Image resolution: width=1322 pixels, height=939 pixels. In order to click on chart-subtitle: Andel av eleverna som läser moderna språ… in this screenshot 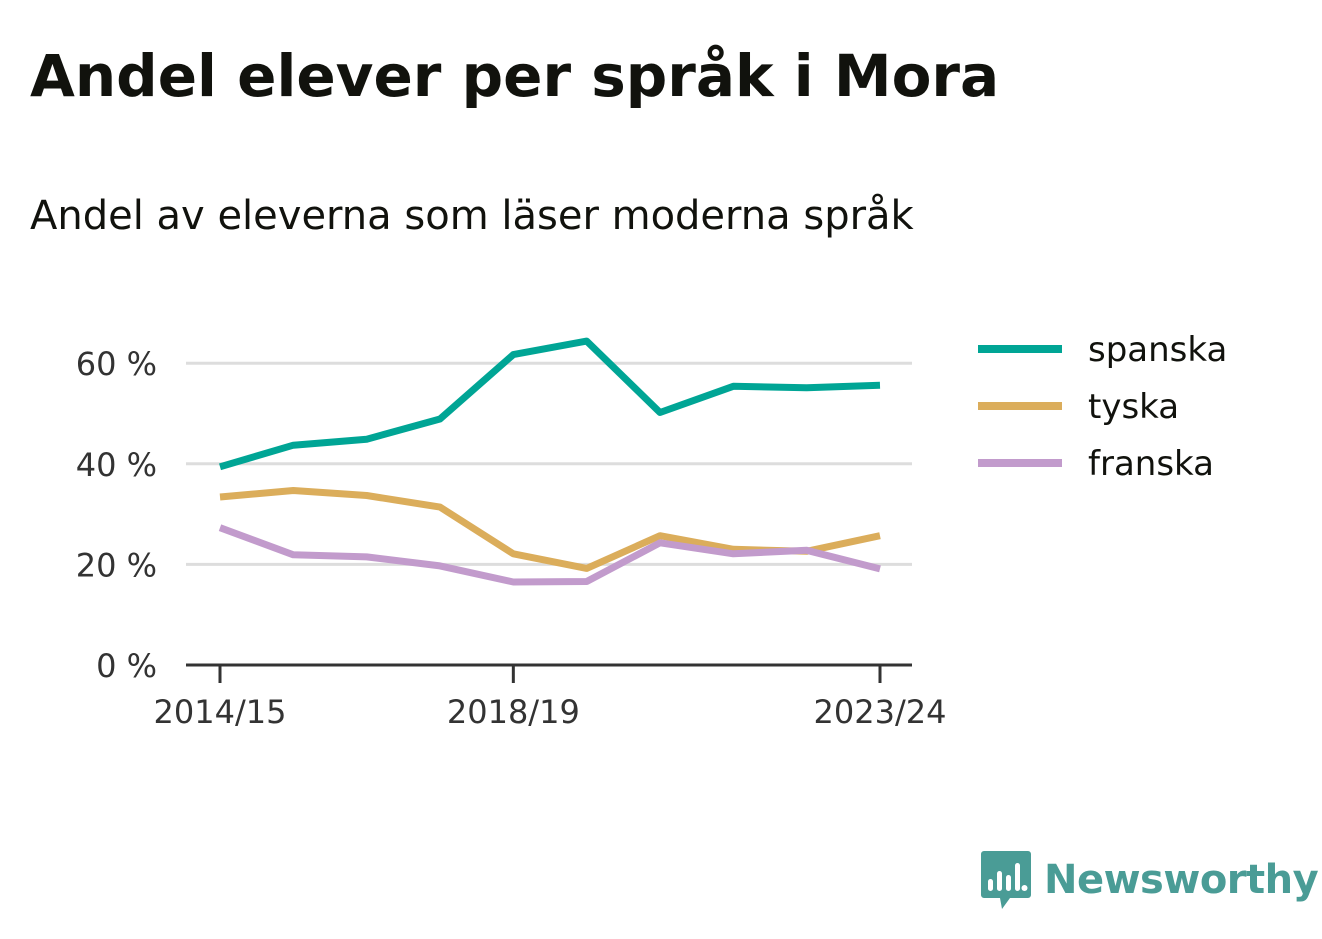, I will do `click(472, 216)`.